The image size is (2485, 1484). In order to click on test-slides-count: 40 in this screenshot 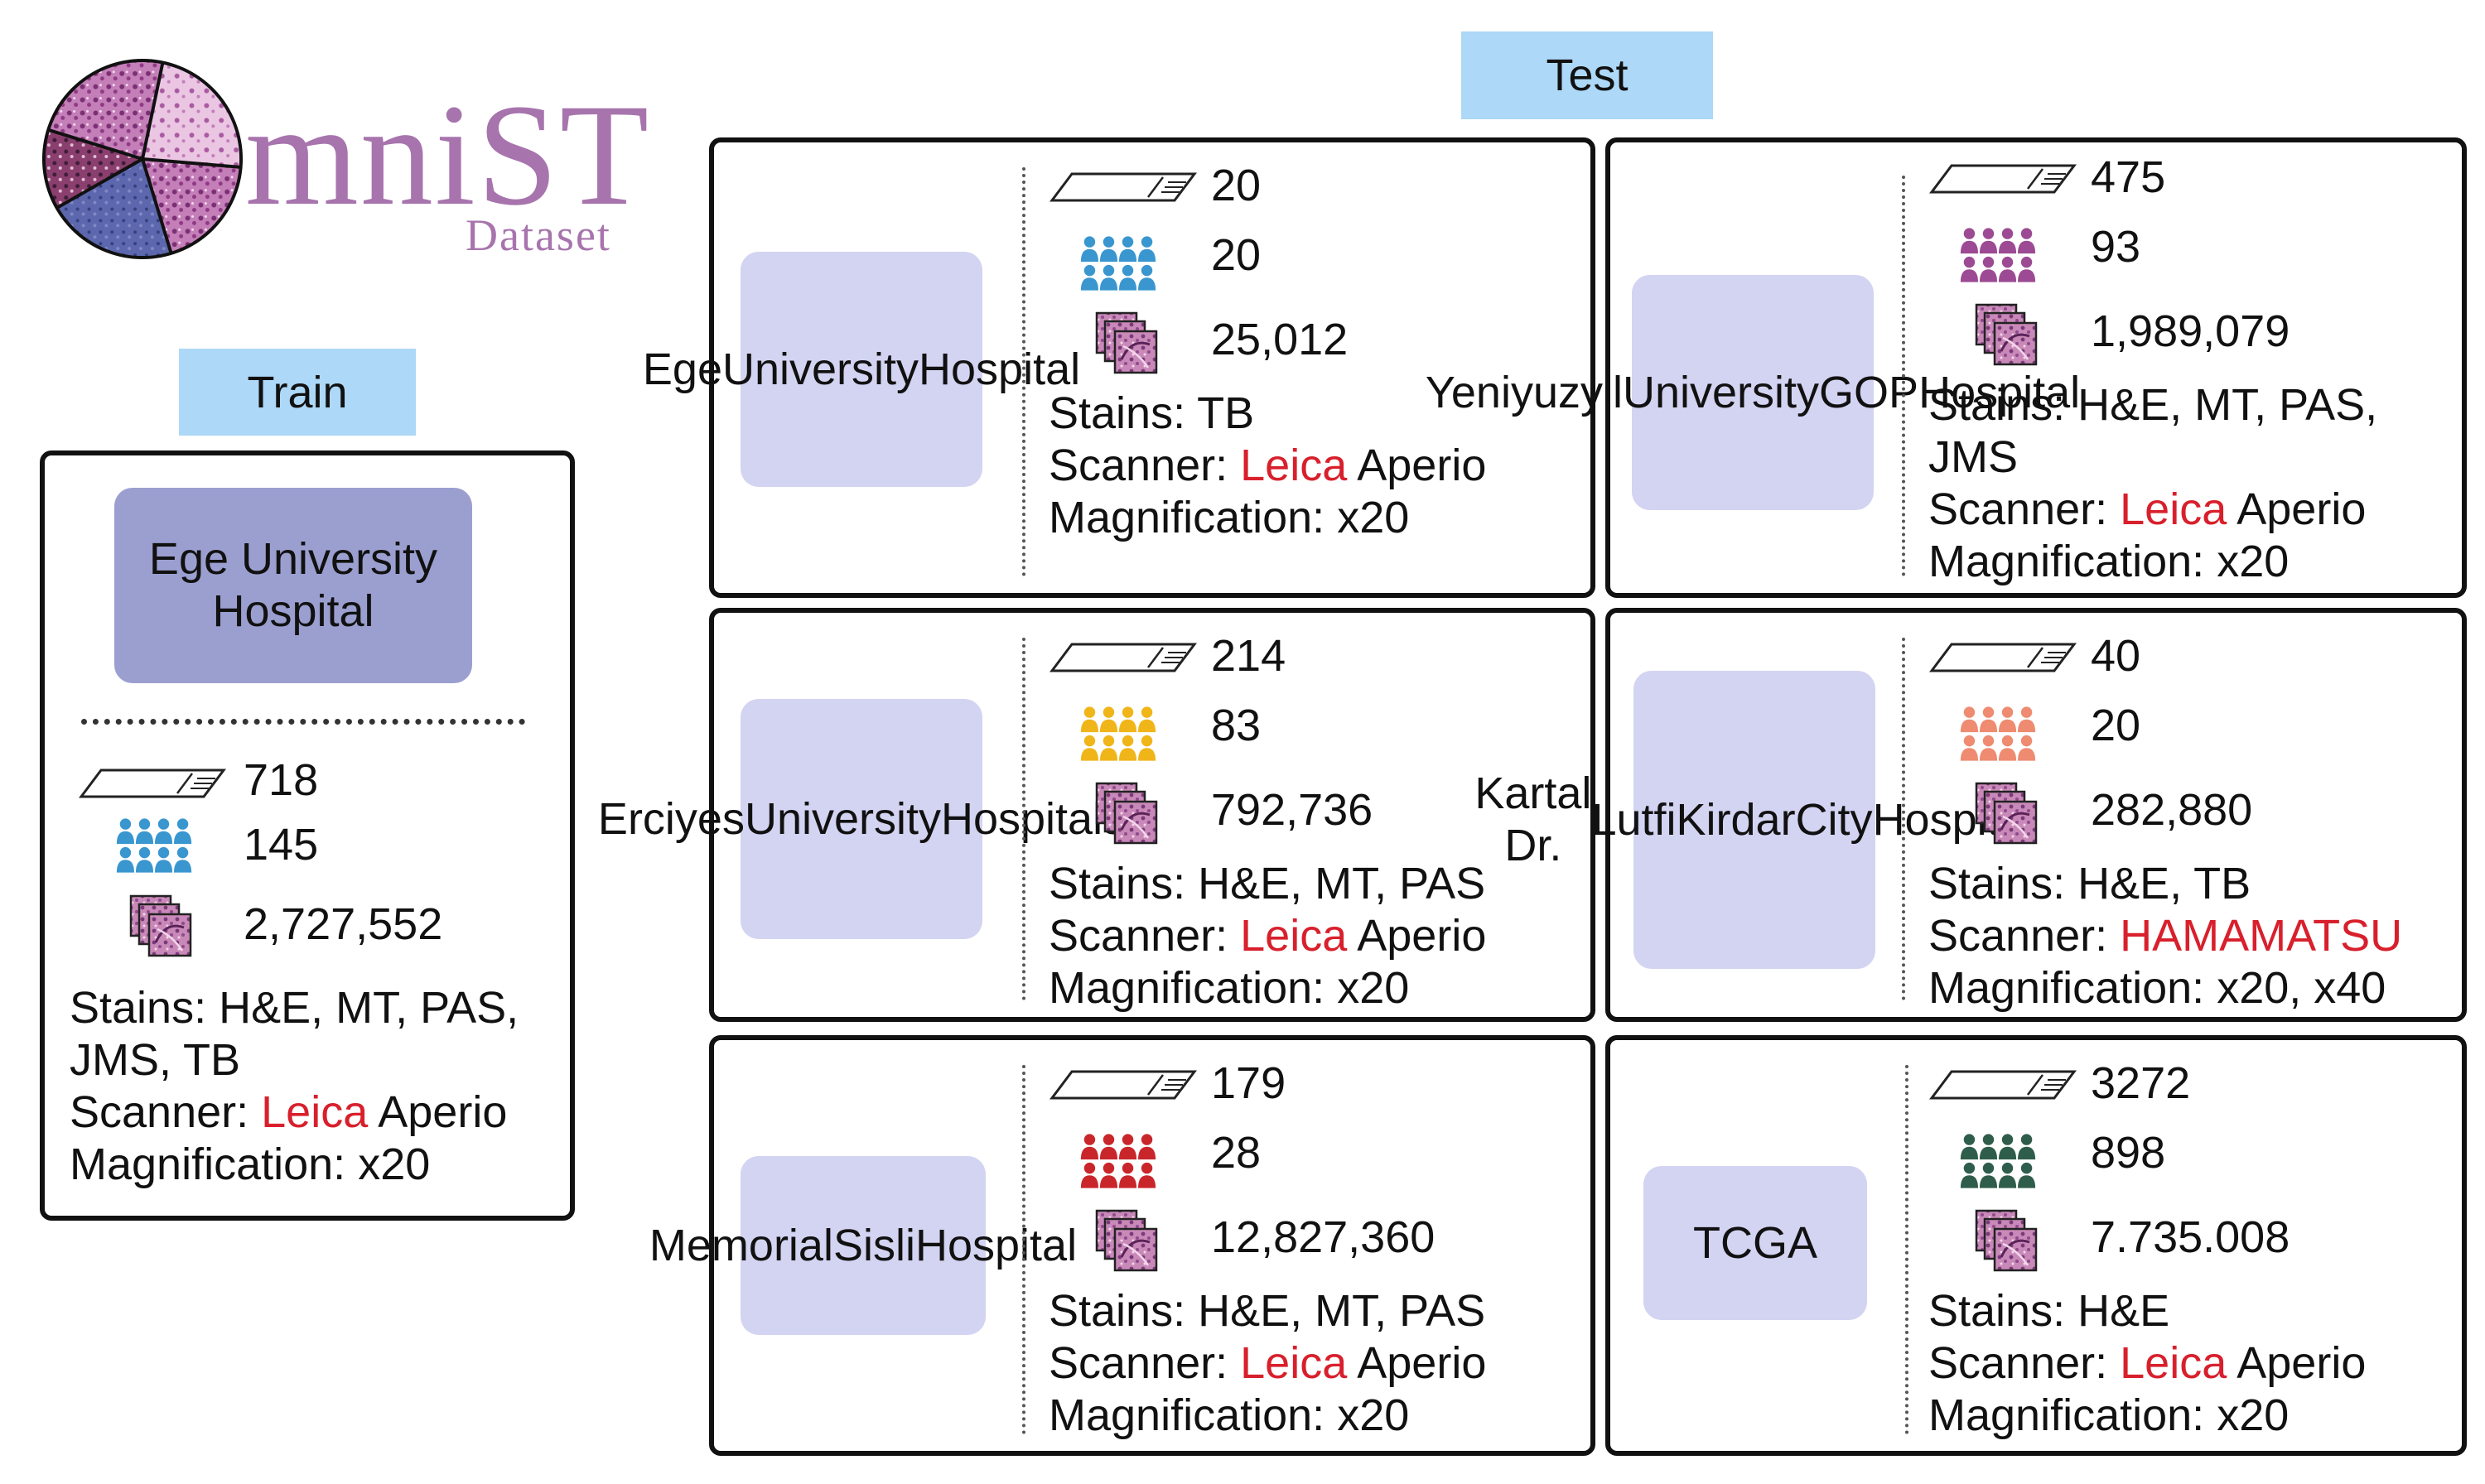, I will do `click(2116, 656)`.